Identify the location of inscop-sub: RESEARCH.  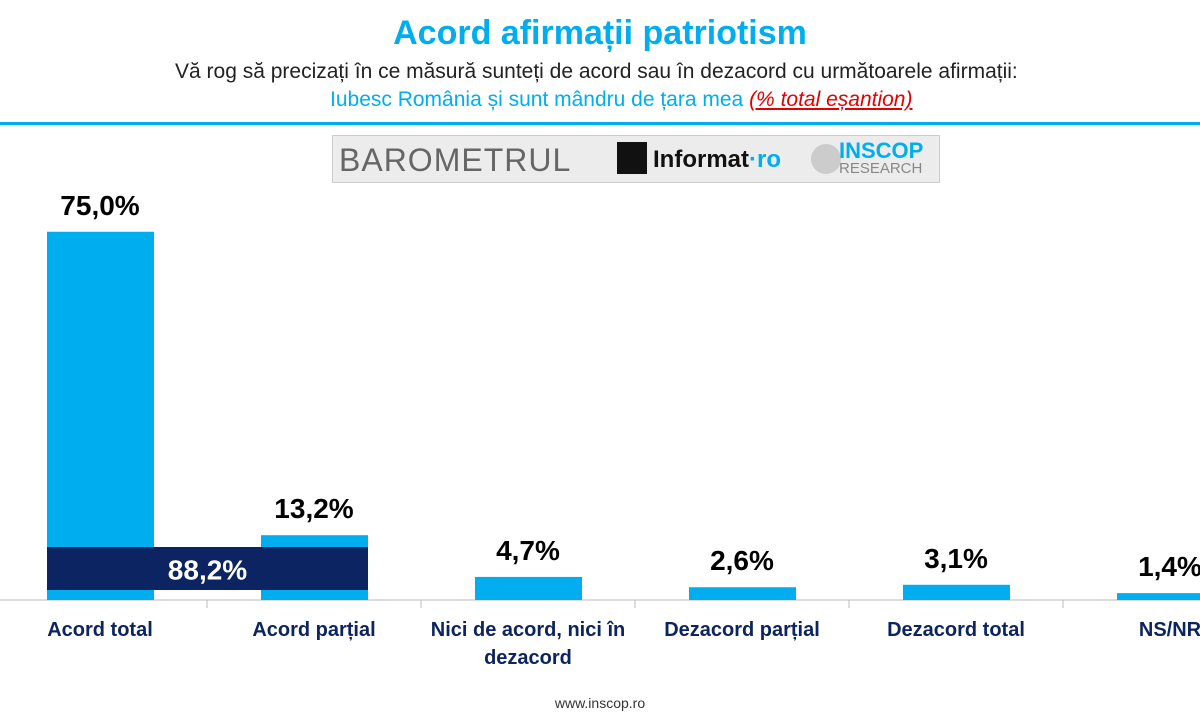
(881, 168).